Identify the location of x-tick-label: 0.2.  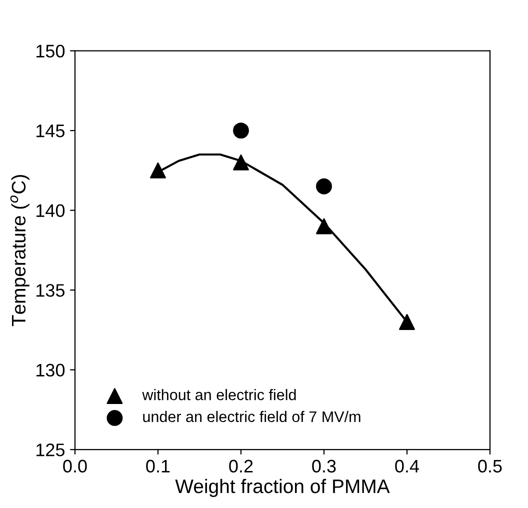
(241, 466).